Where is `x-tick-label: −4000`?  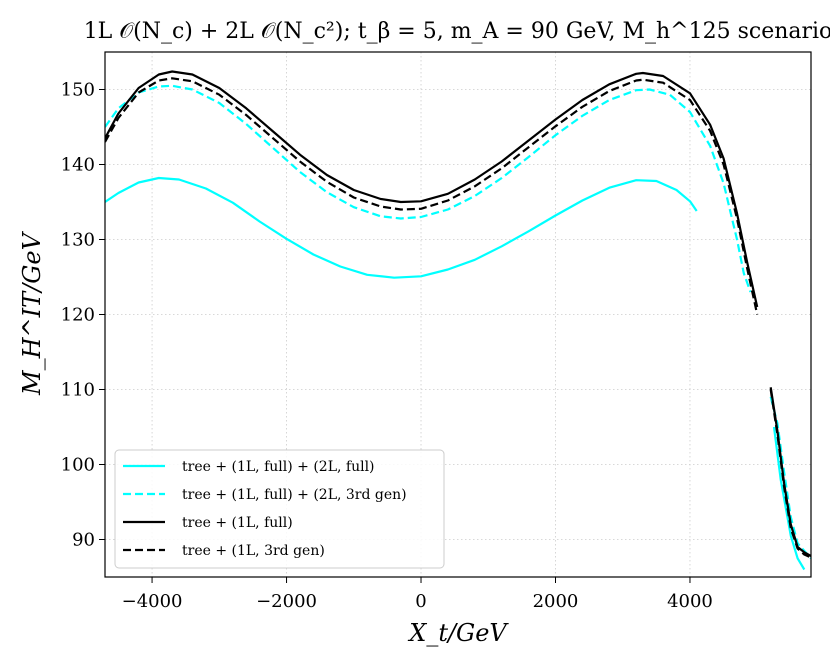 x-tick-label: −4000 is located at coordinates (152, 601).